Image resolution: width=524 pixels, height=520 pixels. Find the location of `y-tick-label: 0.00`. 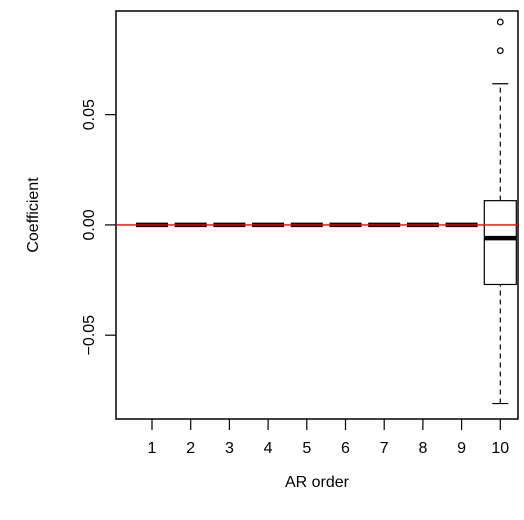

y-tick-label: 0.00 is located at coordinates (89, 224).